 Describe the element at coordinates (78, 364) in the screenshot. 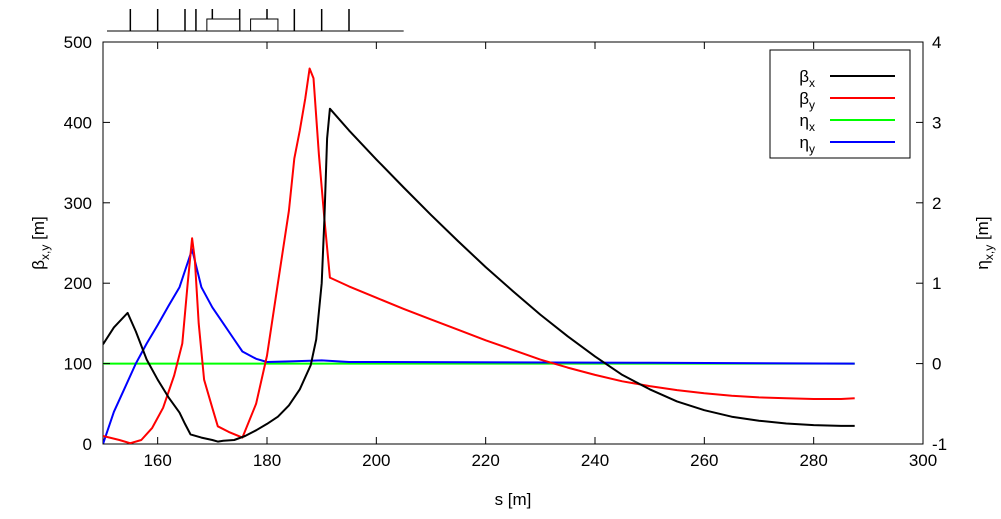

I see `y-left-tick-label: 100` at that location.